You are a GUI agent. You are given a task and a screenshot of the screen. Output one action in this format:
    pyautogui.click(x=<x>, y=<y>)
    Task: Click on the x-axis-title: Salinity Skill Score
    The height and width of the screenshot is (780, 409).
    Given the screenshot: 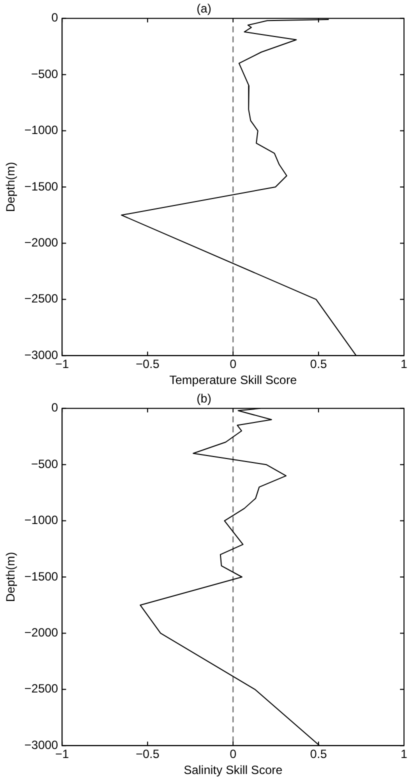 What is the action you would take?
    pyautogui.click(x=233, y=770)
    